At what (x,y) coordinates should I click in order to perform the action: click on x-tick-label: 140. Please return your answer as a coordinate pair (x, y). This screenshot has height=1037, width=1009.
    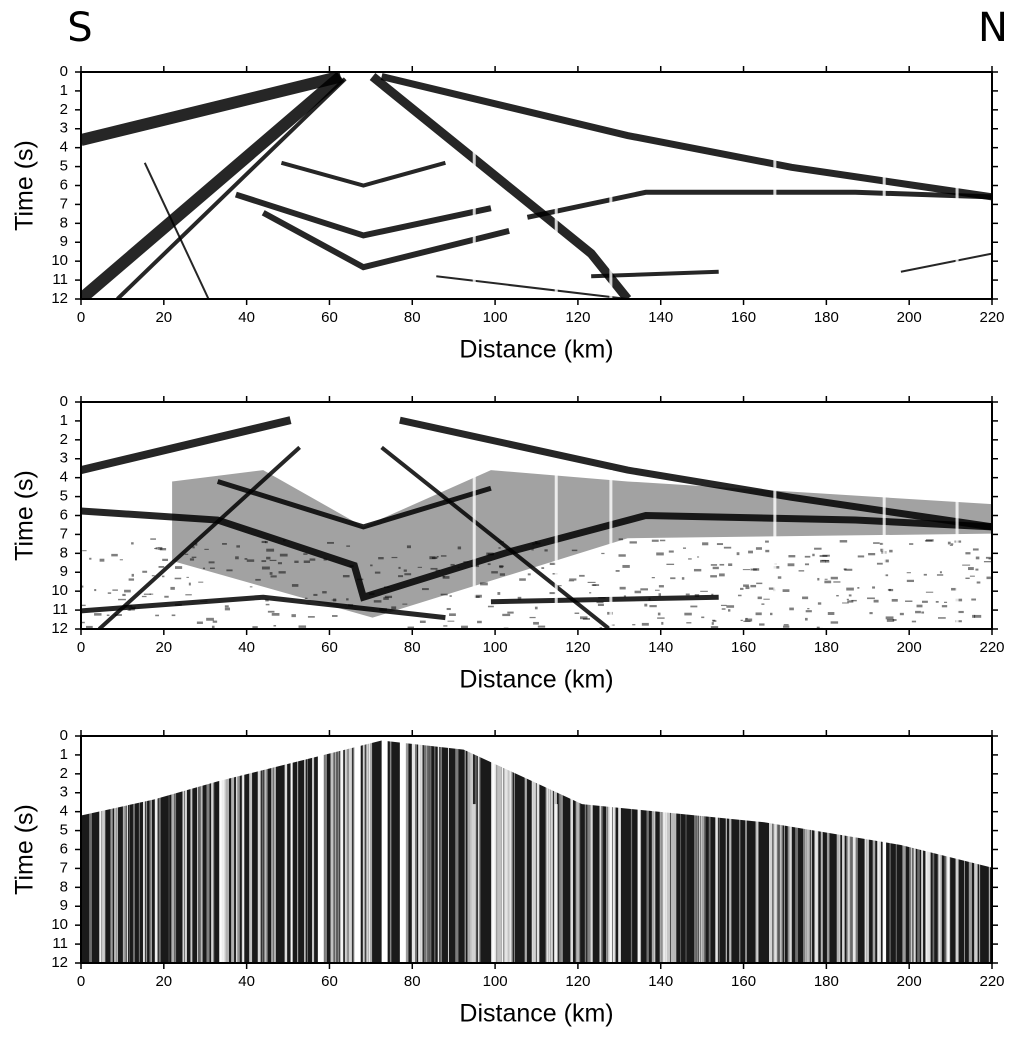
    Looking at the image, I should click on (660, 981).